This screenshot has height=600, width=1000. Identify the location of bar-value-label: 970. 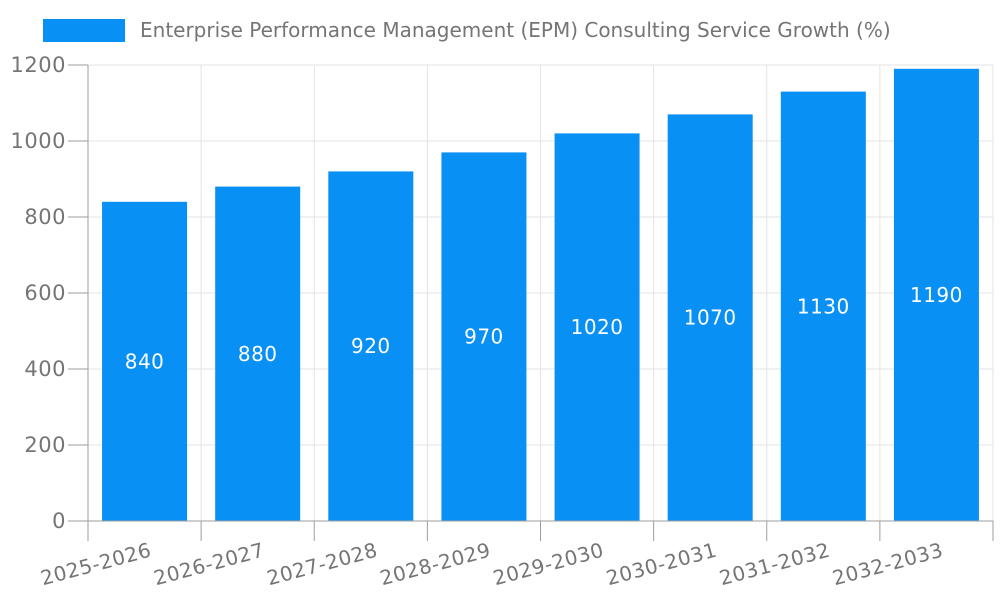
(484, 337).